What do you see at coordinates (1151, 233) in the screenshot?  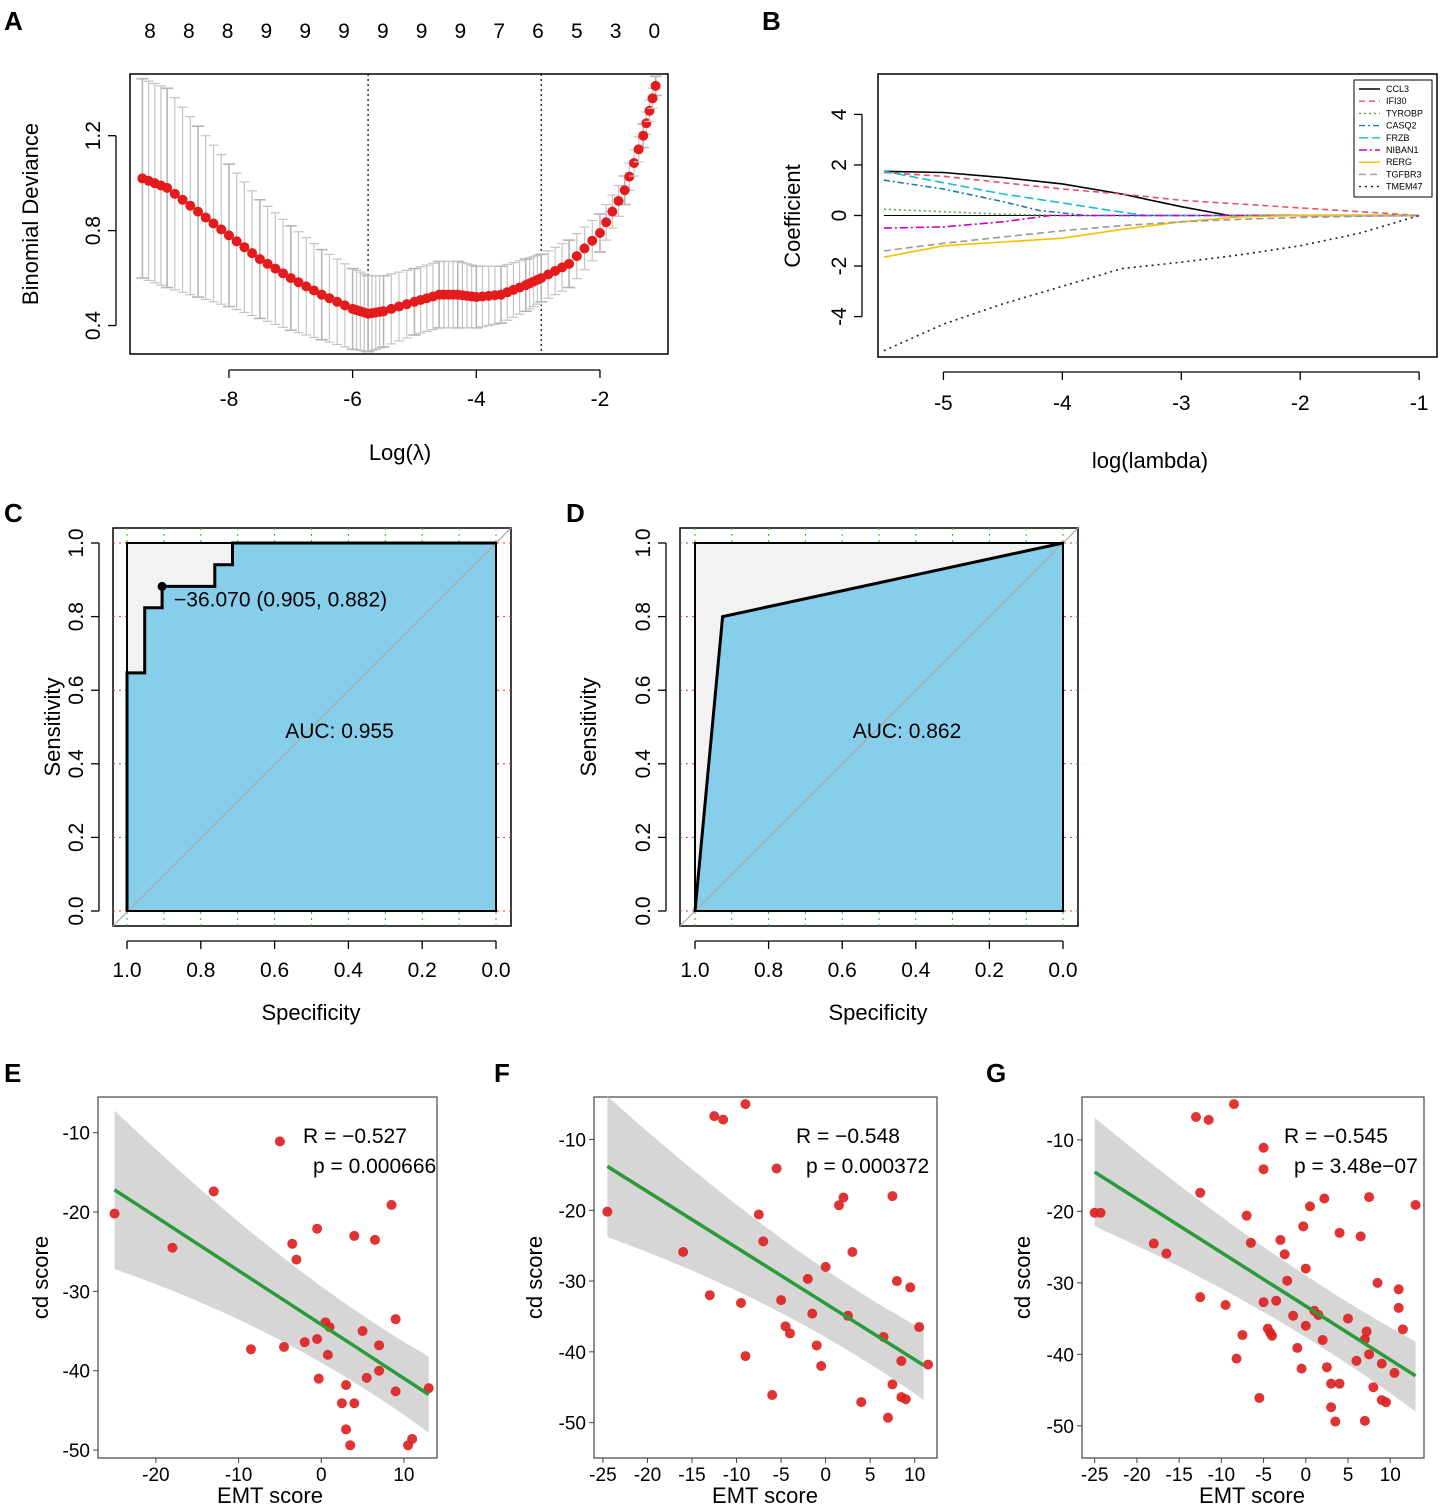 I see `coef-path-tgfbr3` at bounding box center [1151, 233].